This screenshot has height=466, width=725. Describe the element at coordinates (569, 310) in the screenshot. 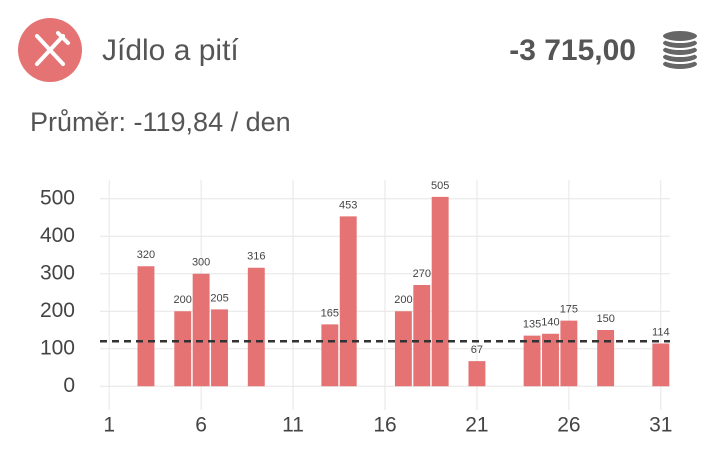

I see `value-label: 175` at that location.